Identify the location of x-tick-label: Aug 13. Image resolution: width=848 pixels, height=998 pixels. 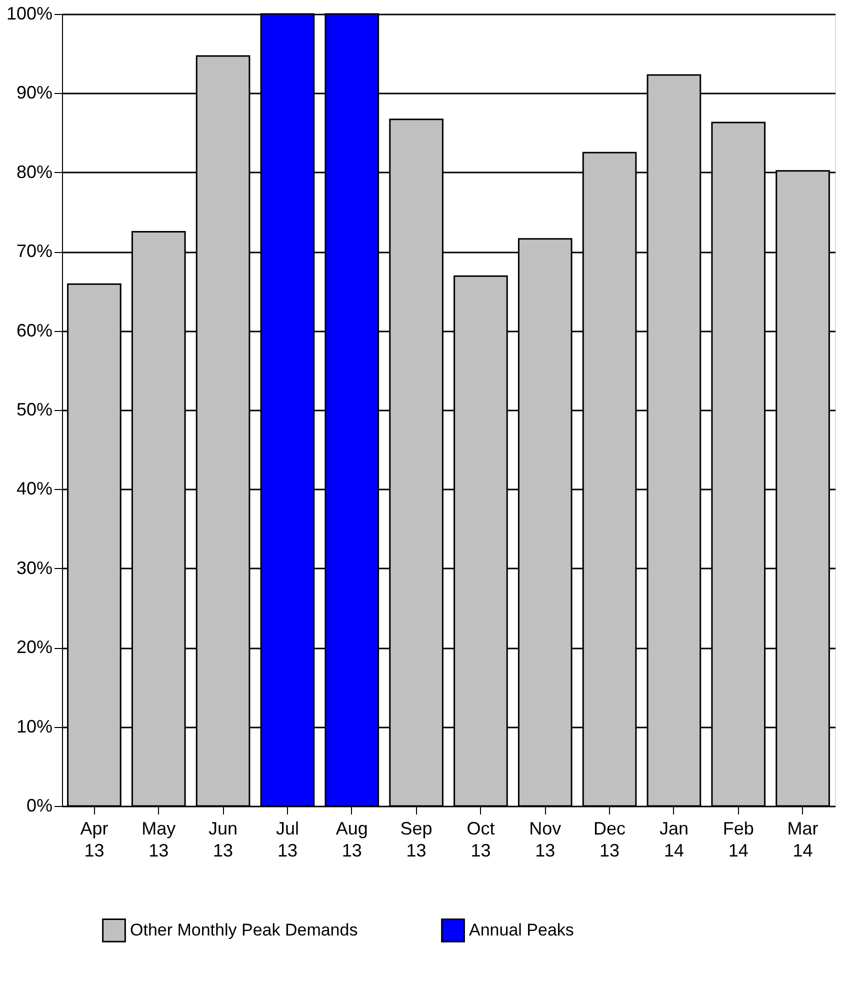
(352, 839).